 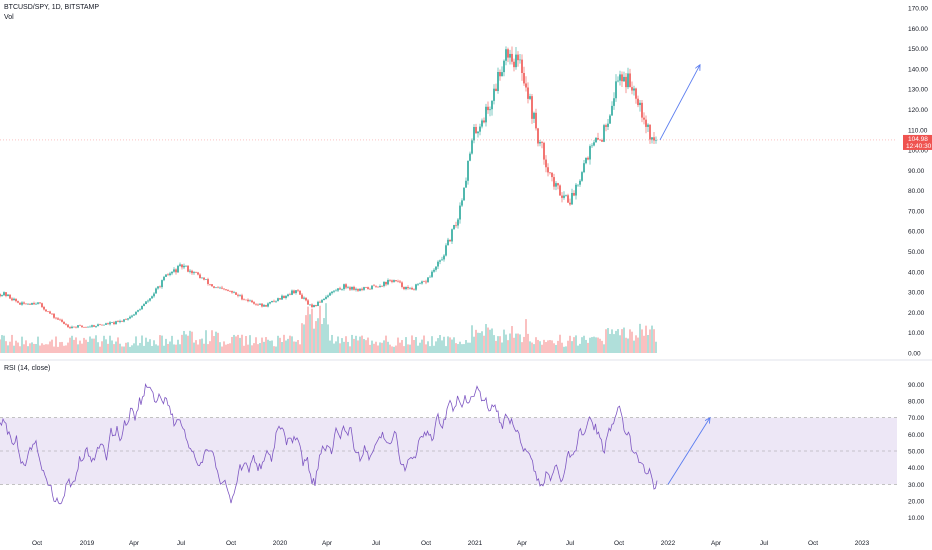 What do you see at coordinates (522, 543) in the screenshot?
I see `x-tick-label: Apr` at bounding box center [522, 543].